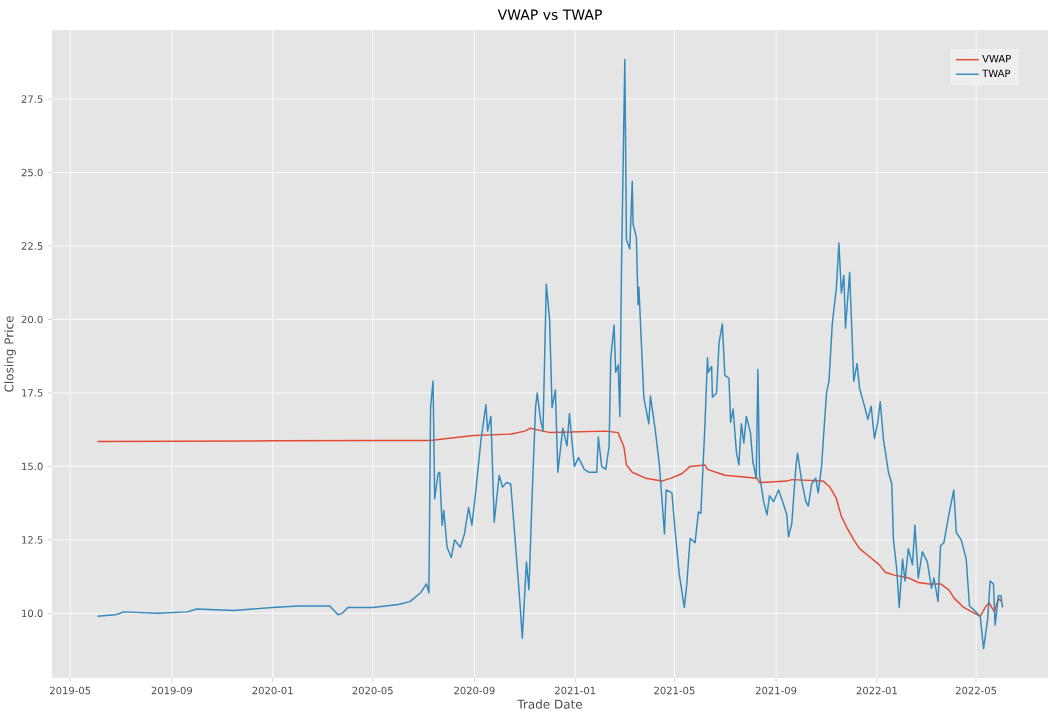 Image resolution: width=1062 pixels, height=720 pixels. I want to click on chart-title: VWAP vs TWAP, so click(549, 14).